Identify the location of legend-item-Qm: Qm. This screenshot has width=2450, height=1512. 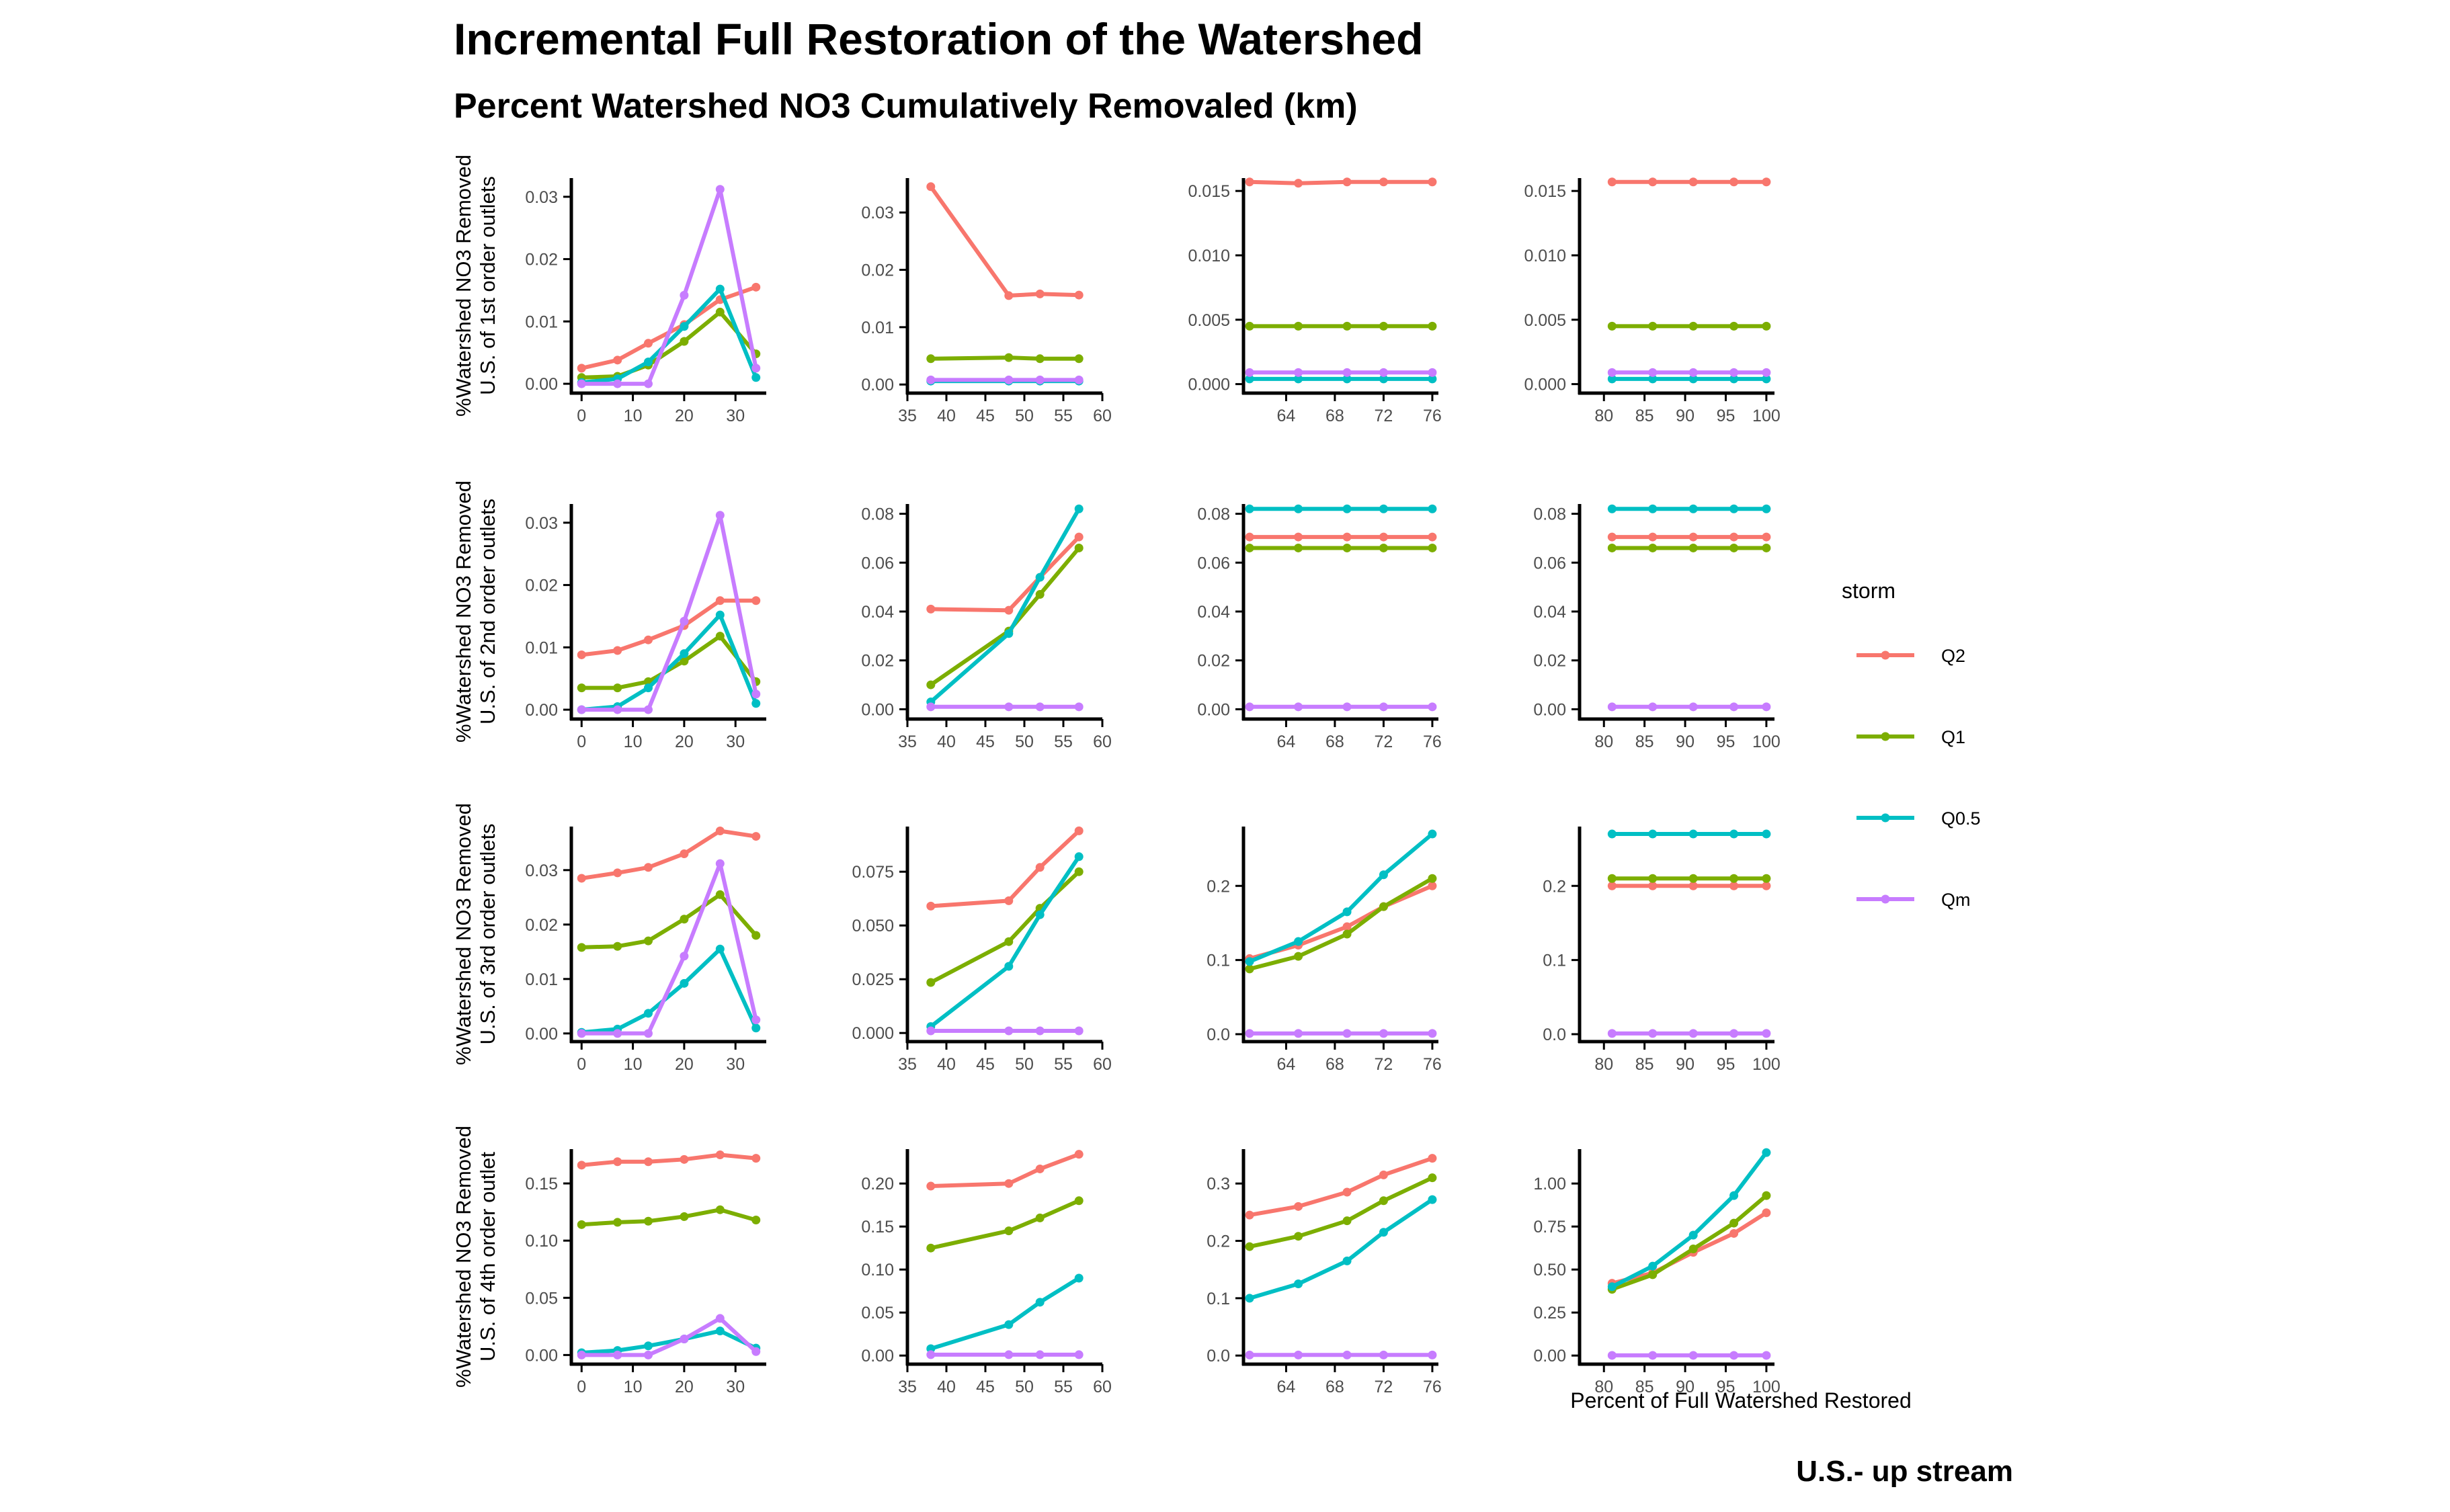
(1913, 900).